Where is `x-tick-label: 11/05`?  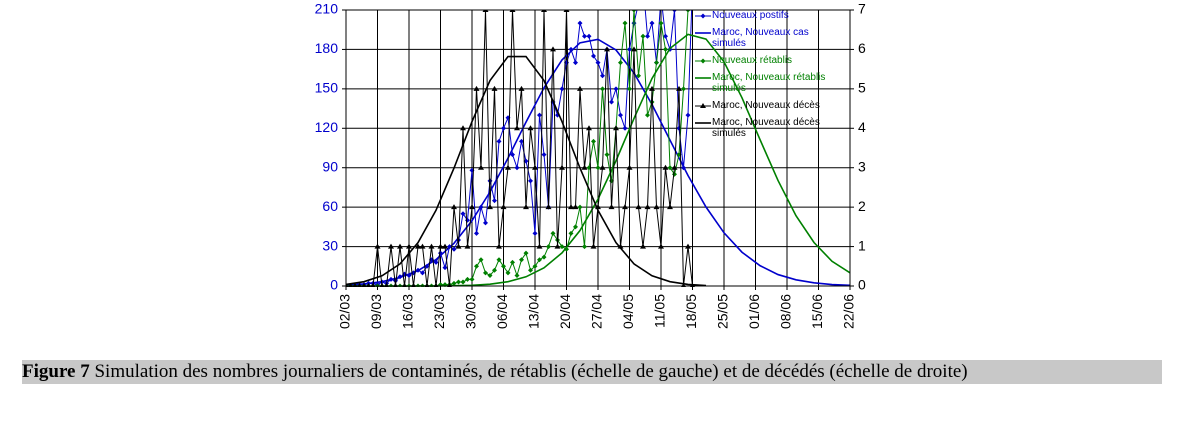
x-tick-label: 11/05 is located at coordinates (660, 311).